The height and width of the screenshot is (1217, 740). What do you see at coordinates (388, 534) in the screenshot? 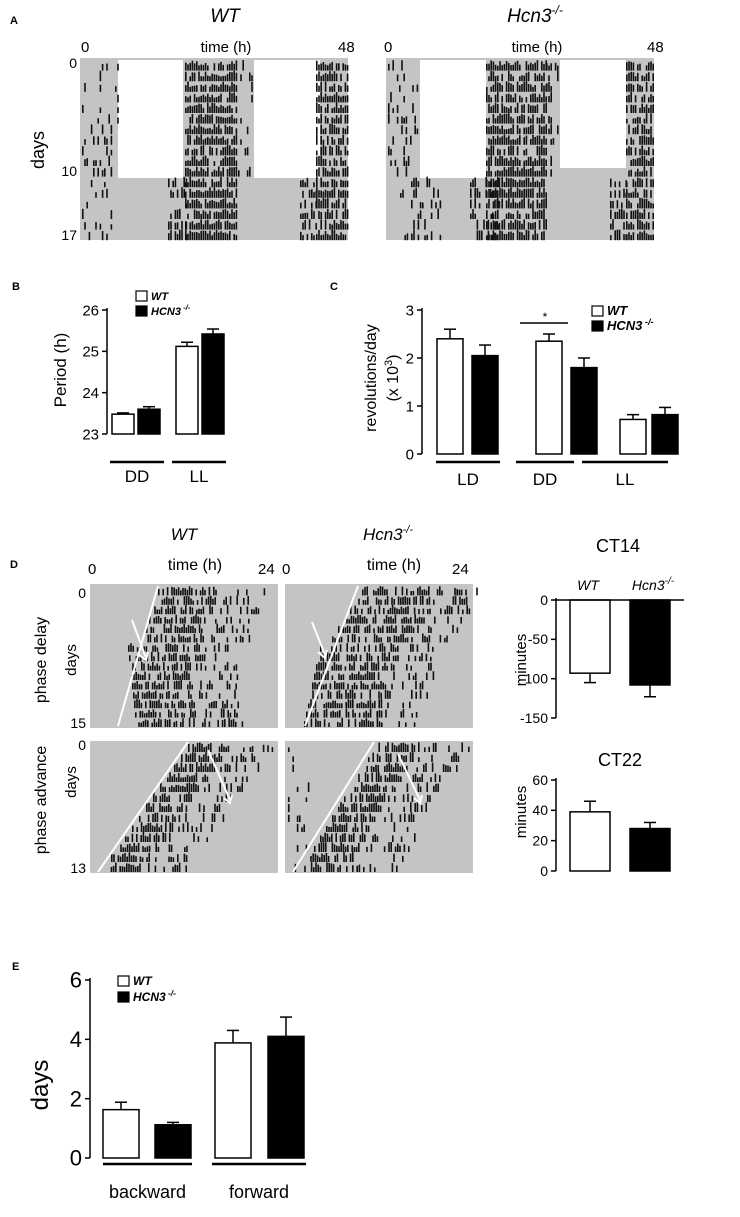
I see `panel-d-right-title: Hcn3-/-` at bounding box center [388, 534].